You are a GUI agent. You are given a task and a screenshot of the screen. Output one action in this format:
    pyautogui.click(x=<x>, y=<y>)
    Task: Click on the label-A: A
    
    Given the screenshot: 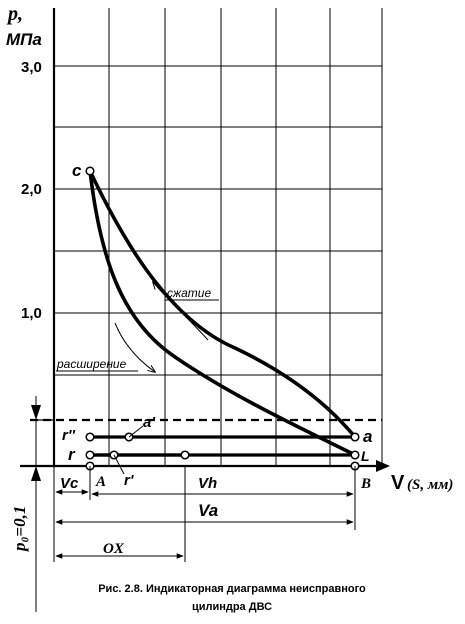 What is the action you would take?
    pyautogui.click(x=100, y=482)
    